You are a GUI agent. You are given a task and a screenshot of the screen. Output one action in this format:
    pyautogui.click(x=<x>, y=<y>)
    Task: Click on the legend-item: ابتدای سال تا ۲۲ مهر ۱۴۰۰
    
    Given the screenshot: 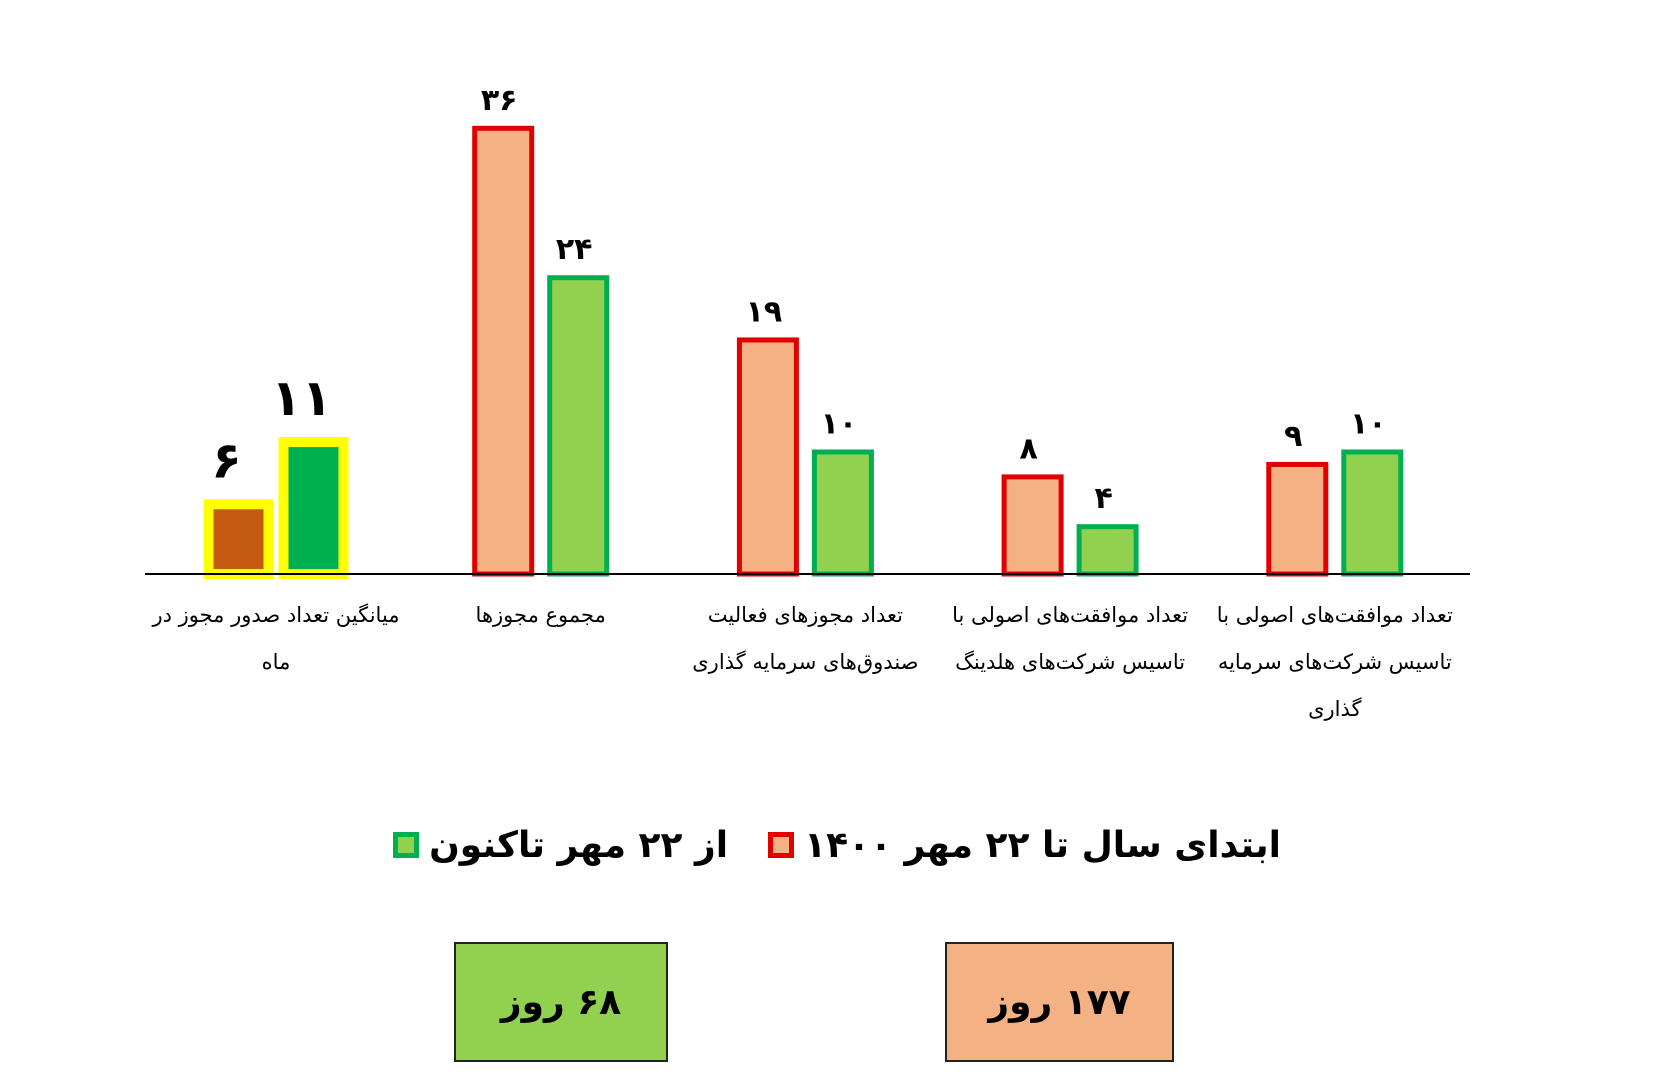 What is the action you would take?
    pyautogui.click(x=1024, y=845)
    